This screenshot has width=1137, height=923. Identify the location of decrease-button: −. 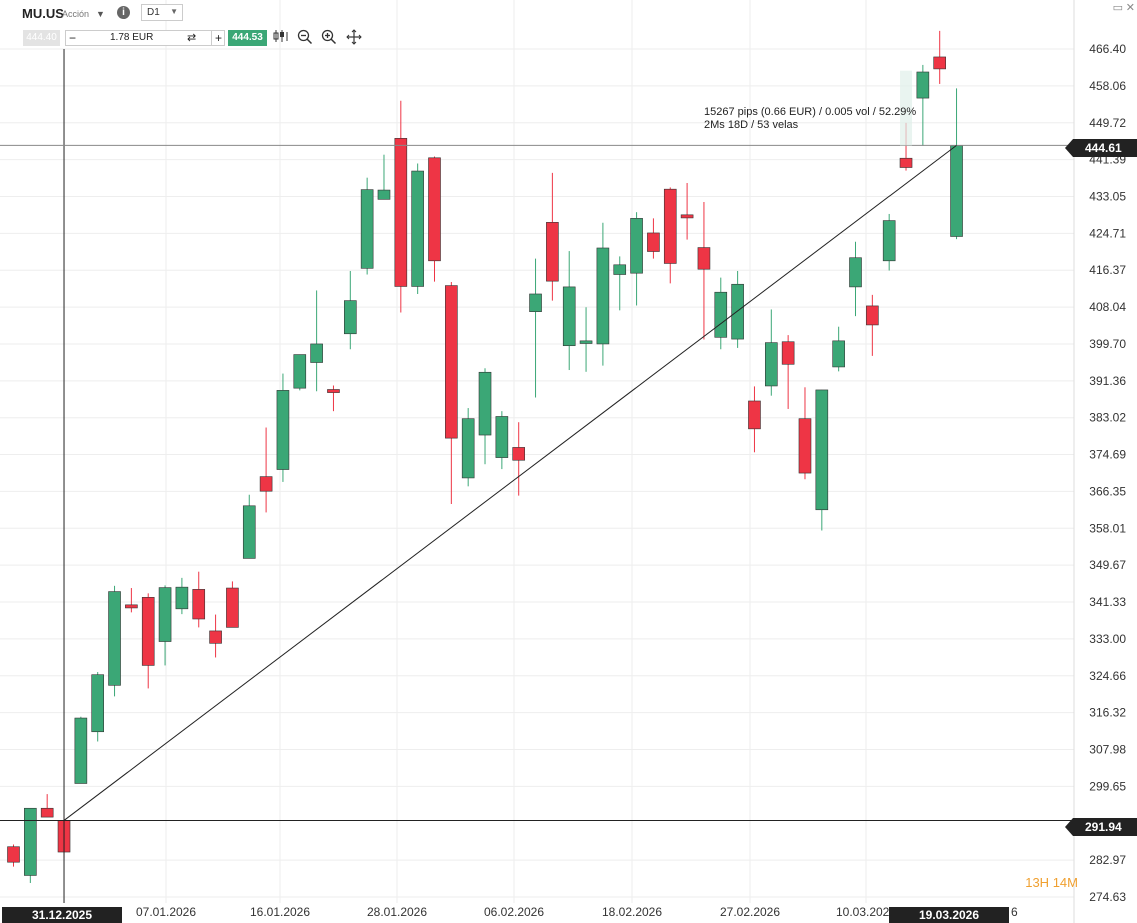
(73, 38).